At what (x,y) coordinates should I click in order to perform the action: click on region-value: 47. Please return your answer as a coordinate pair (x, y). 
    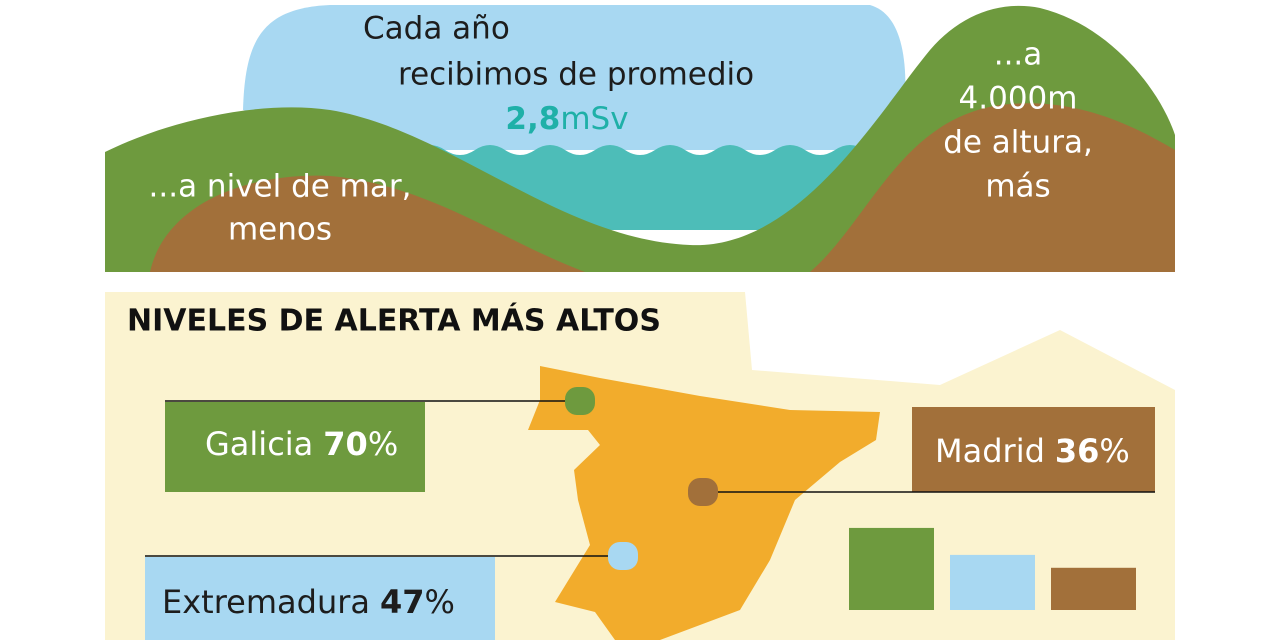
    Looking at the image, I should click on (402, 602).